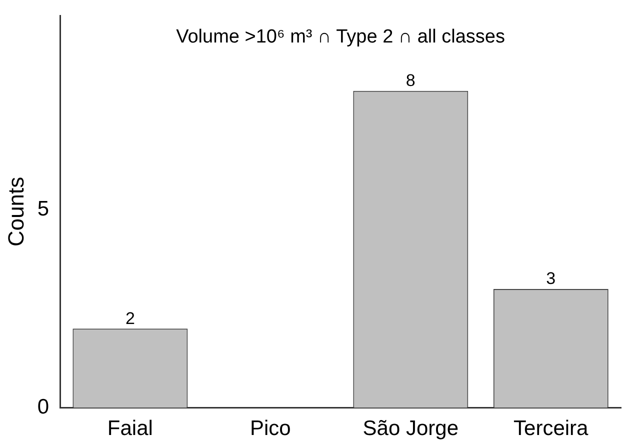  I want to click on x-tick-label: São Jorge, so click(410, 428).